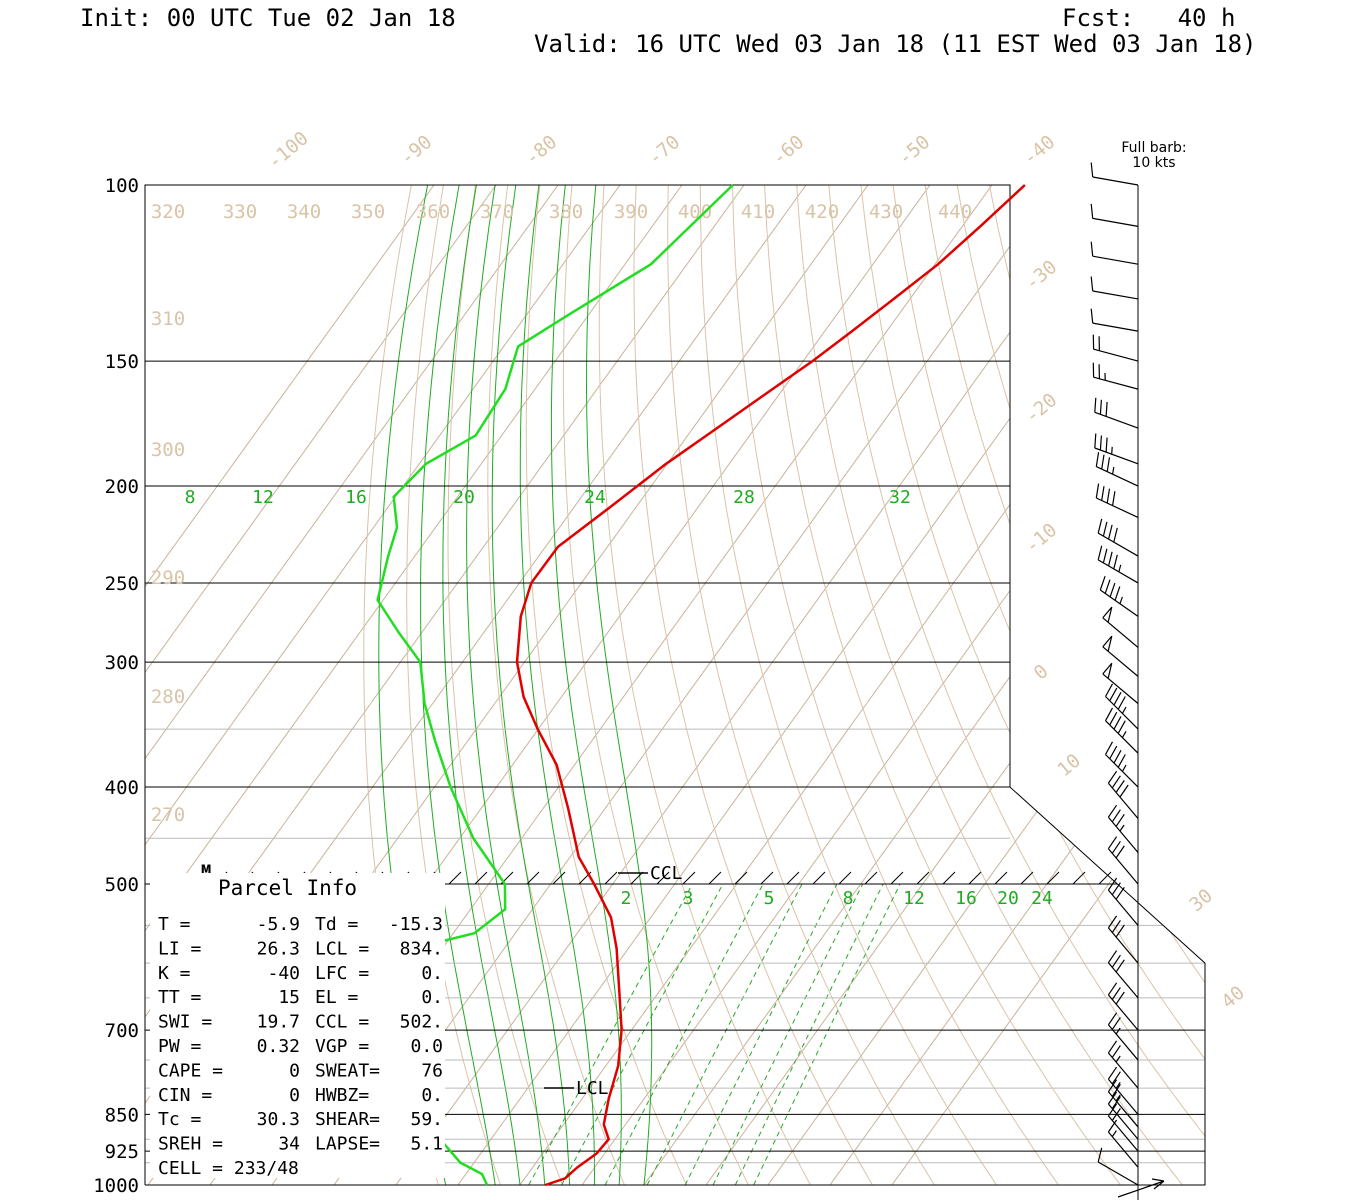  What do you see at coordinates (342, 973) in the screenshot?
I see `parcel-row-label-right: LFC =` at bounding box center [342, 973].